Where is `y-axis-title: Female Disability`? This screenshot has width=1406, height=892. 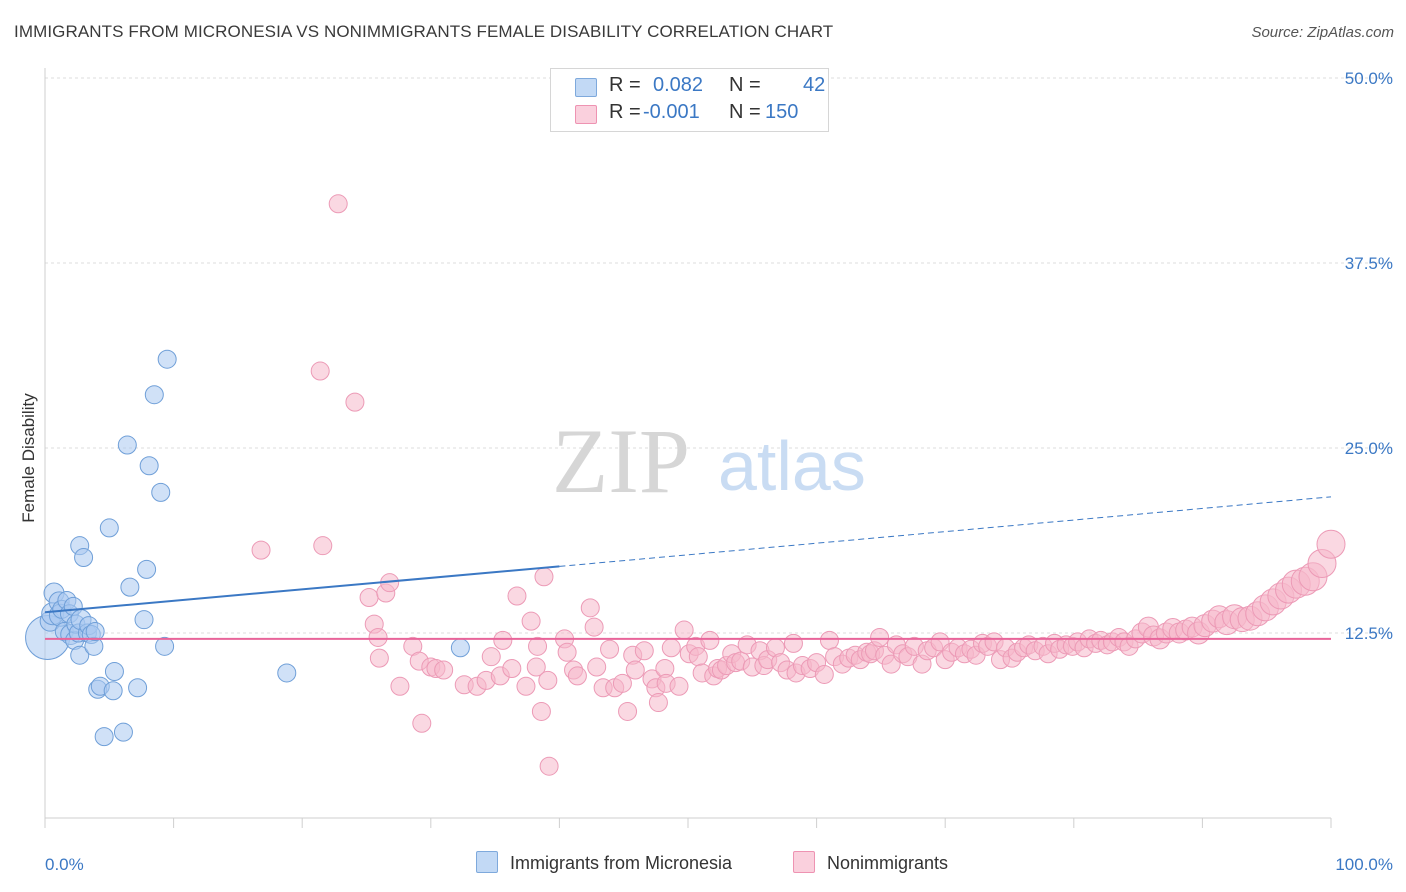 y-axis-title: Female Disability is located at coordinates (28, 458).